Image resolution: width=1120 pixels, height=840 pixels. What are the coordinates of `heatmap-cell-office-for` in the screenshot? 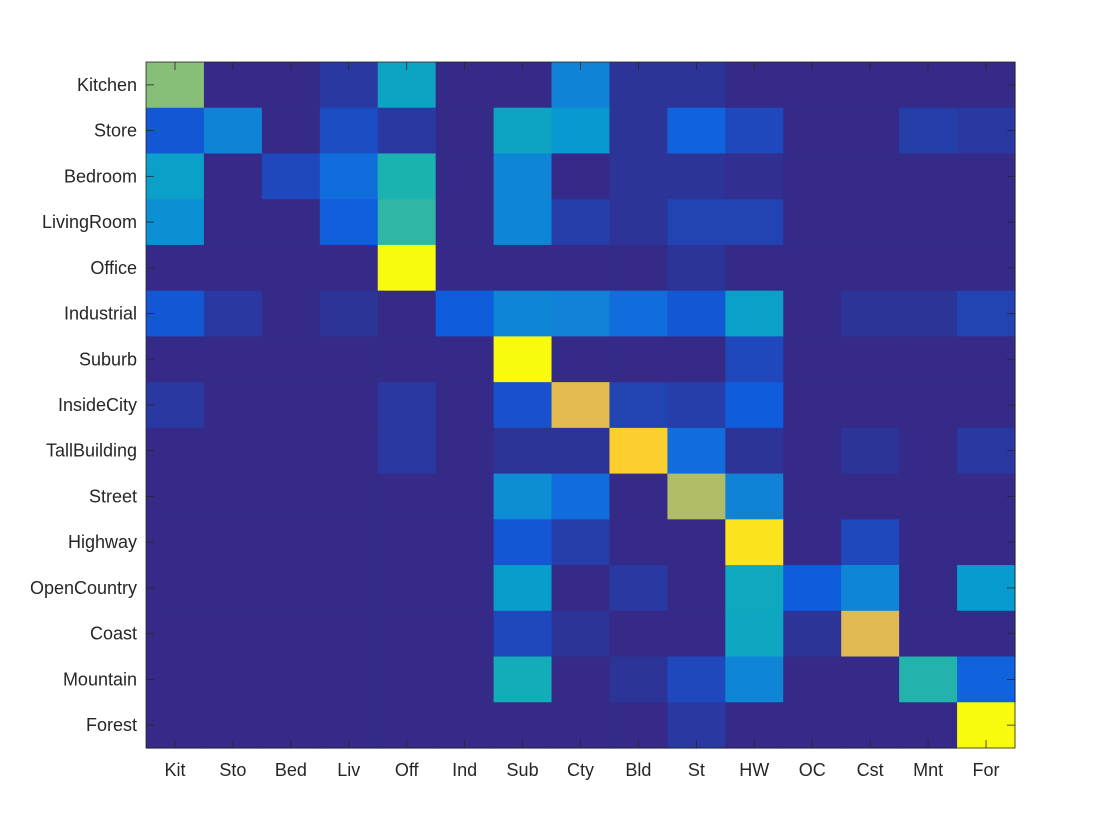 It's located at (986, 268).